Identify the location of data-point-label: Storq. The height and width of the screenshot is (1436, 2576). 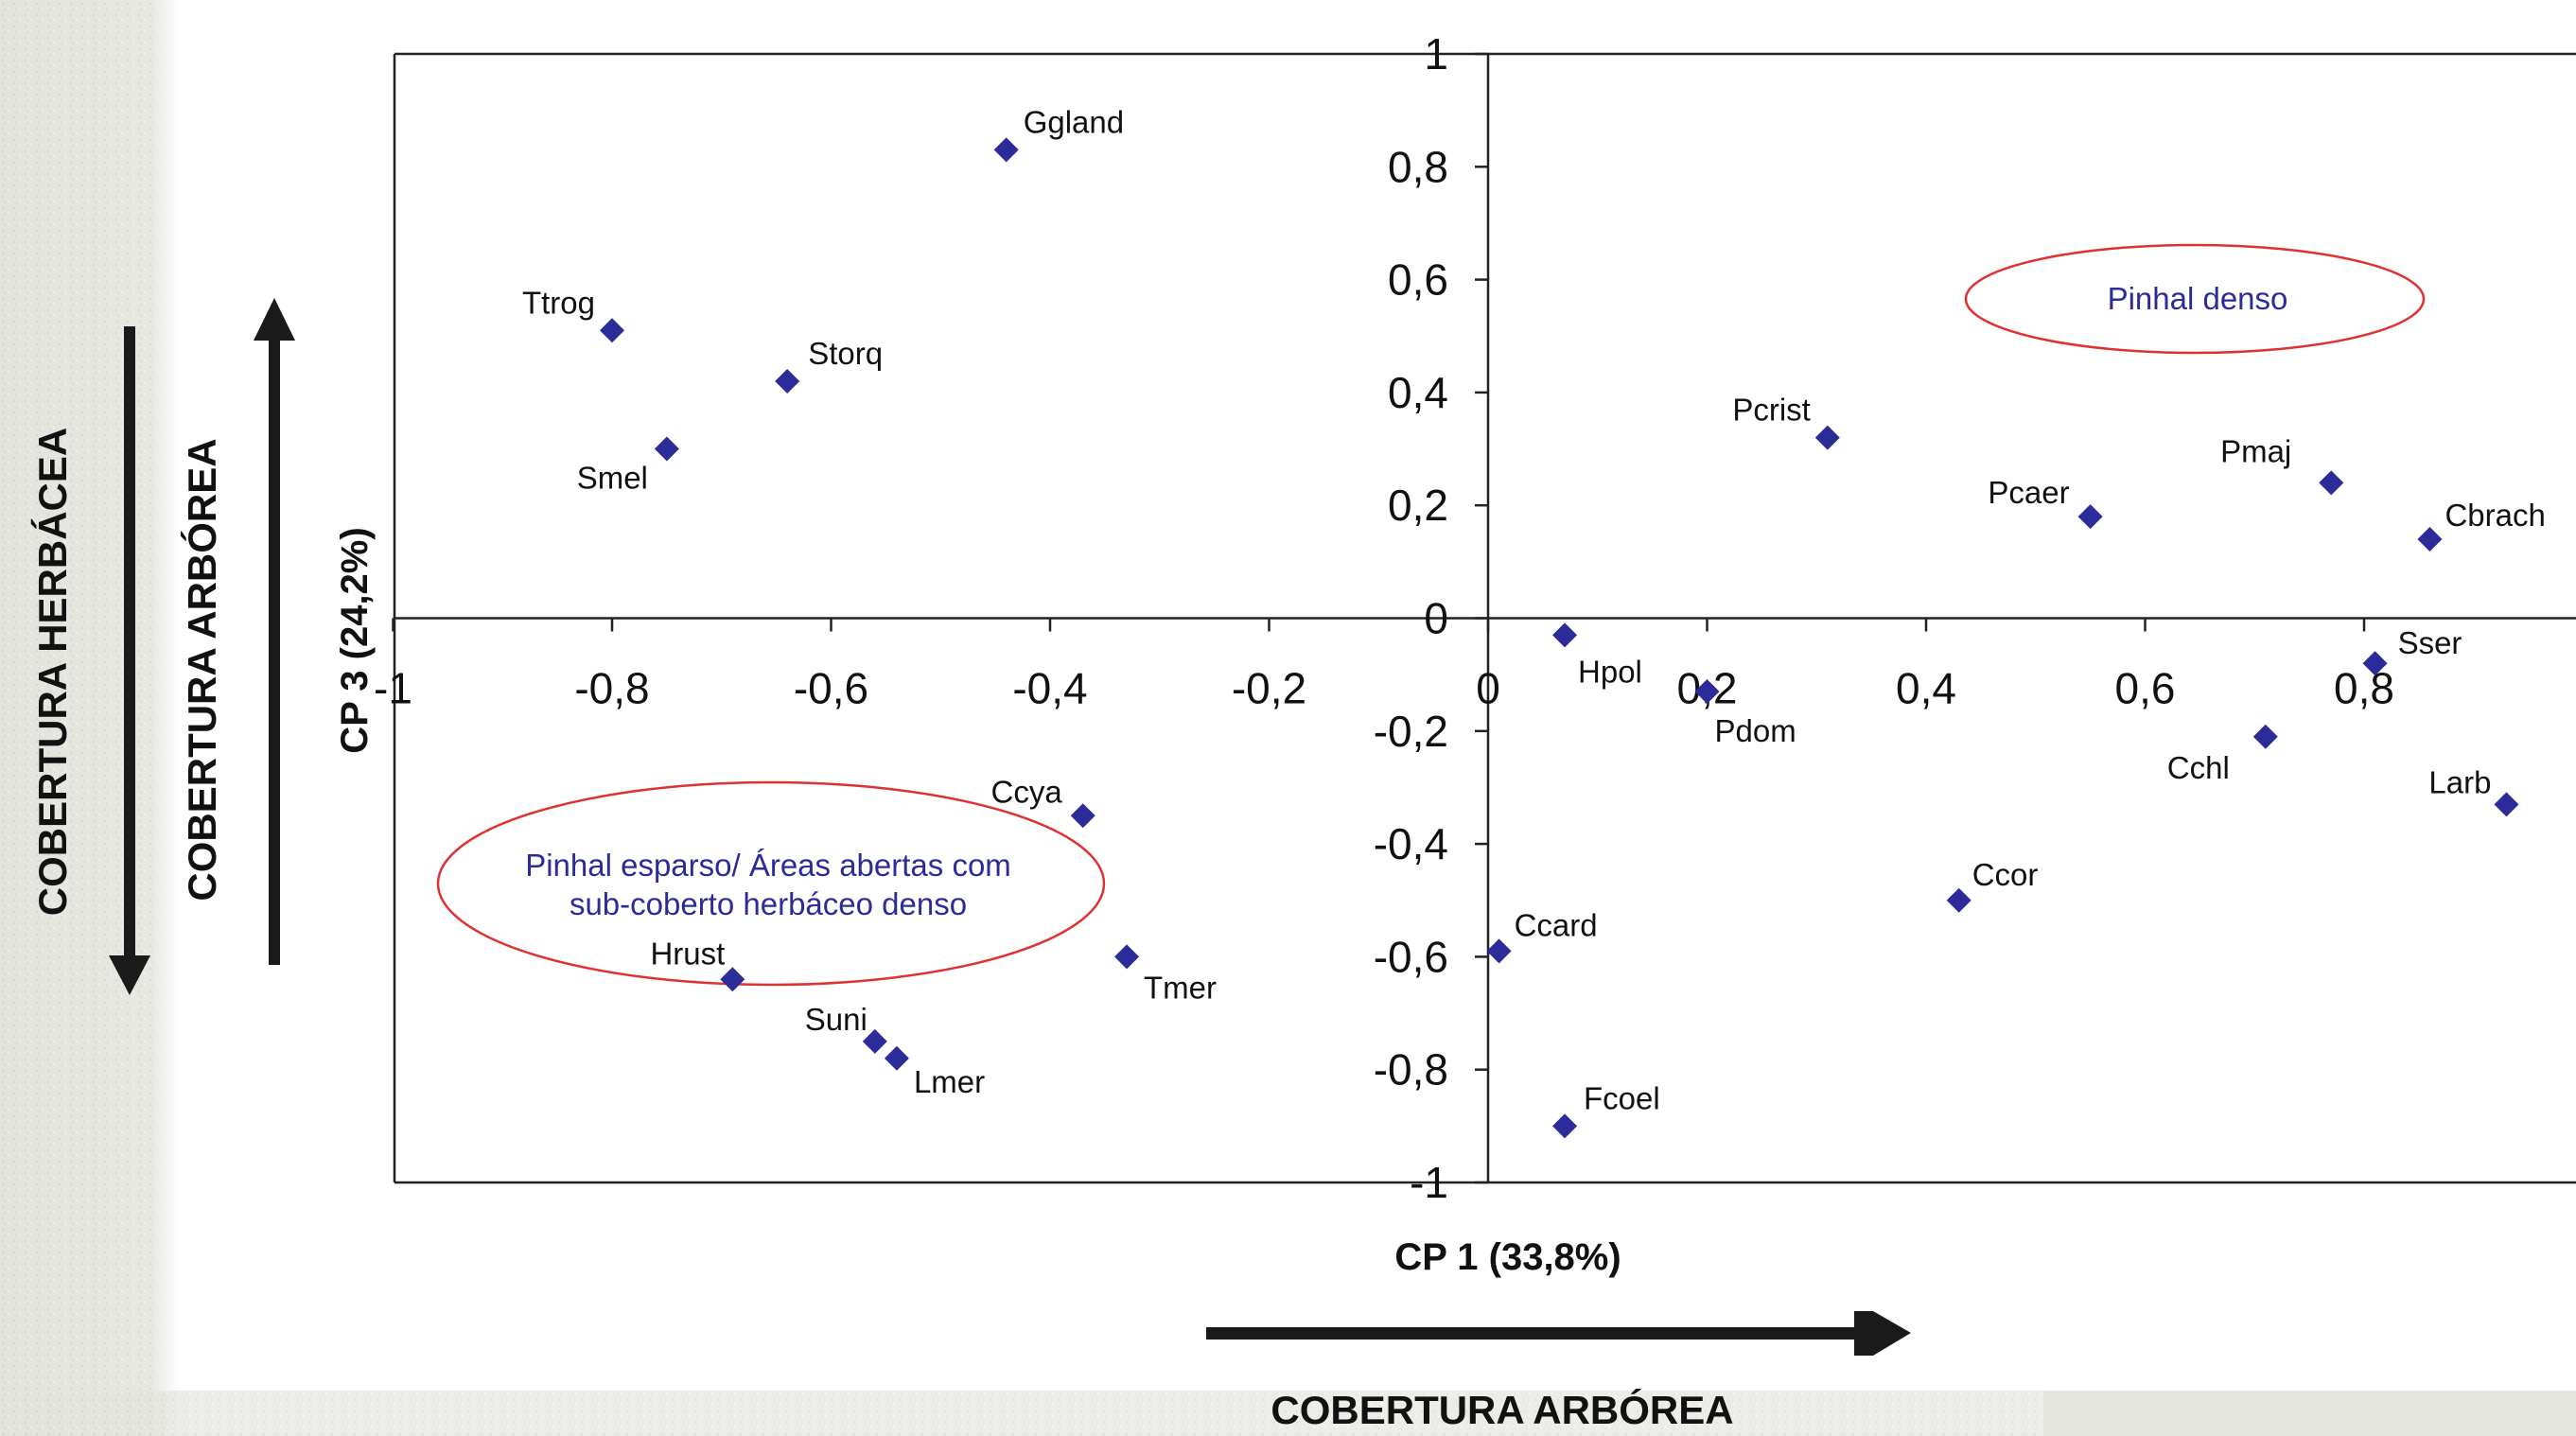
(846, 354).